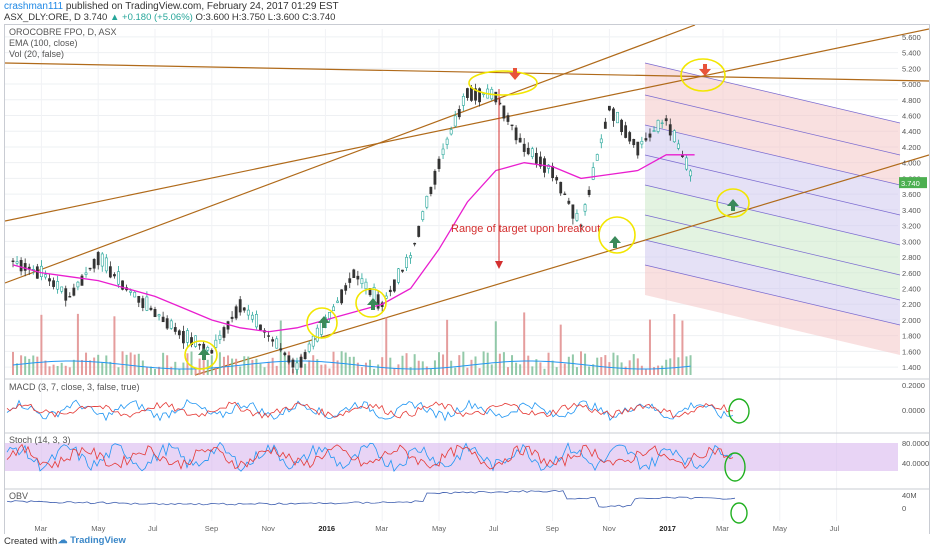  What do you see at coordinates (34, 6) in the screenshot?
I see `author-link: crashman111` at bounding box center [34, 6].